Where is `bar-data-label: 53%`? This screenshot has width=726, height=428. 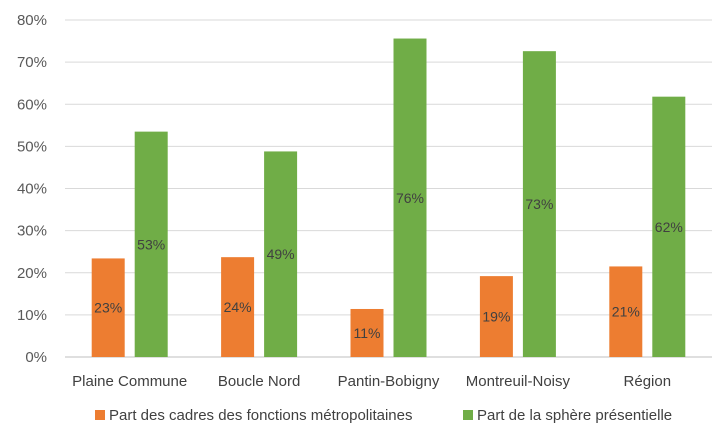 bar-data-label: 53% is located at coordinates (151, 244).